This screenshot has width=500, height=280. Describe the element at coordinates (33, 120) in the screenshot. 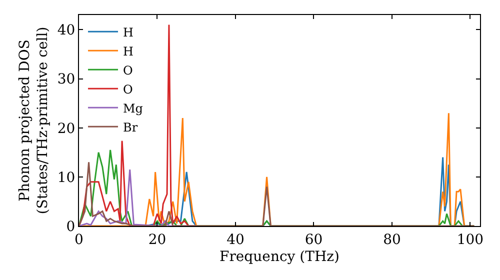

I see `y-axis-title: Phonon projected DOS (States/THz·primitive cell)` at that location.